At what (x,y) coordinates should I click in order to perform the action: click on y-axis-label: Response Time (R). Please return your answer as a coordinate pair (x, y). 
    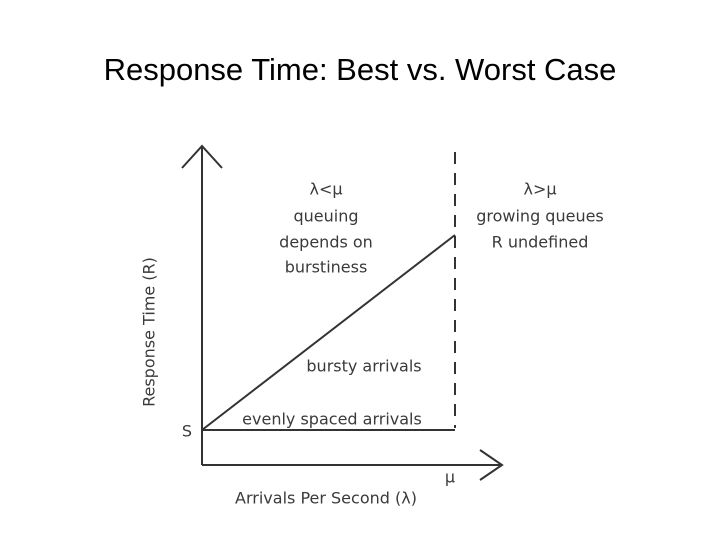
    Looking at the image, I should click on (149, 332).